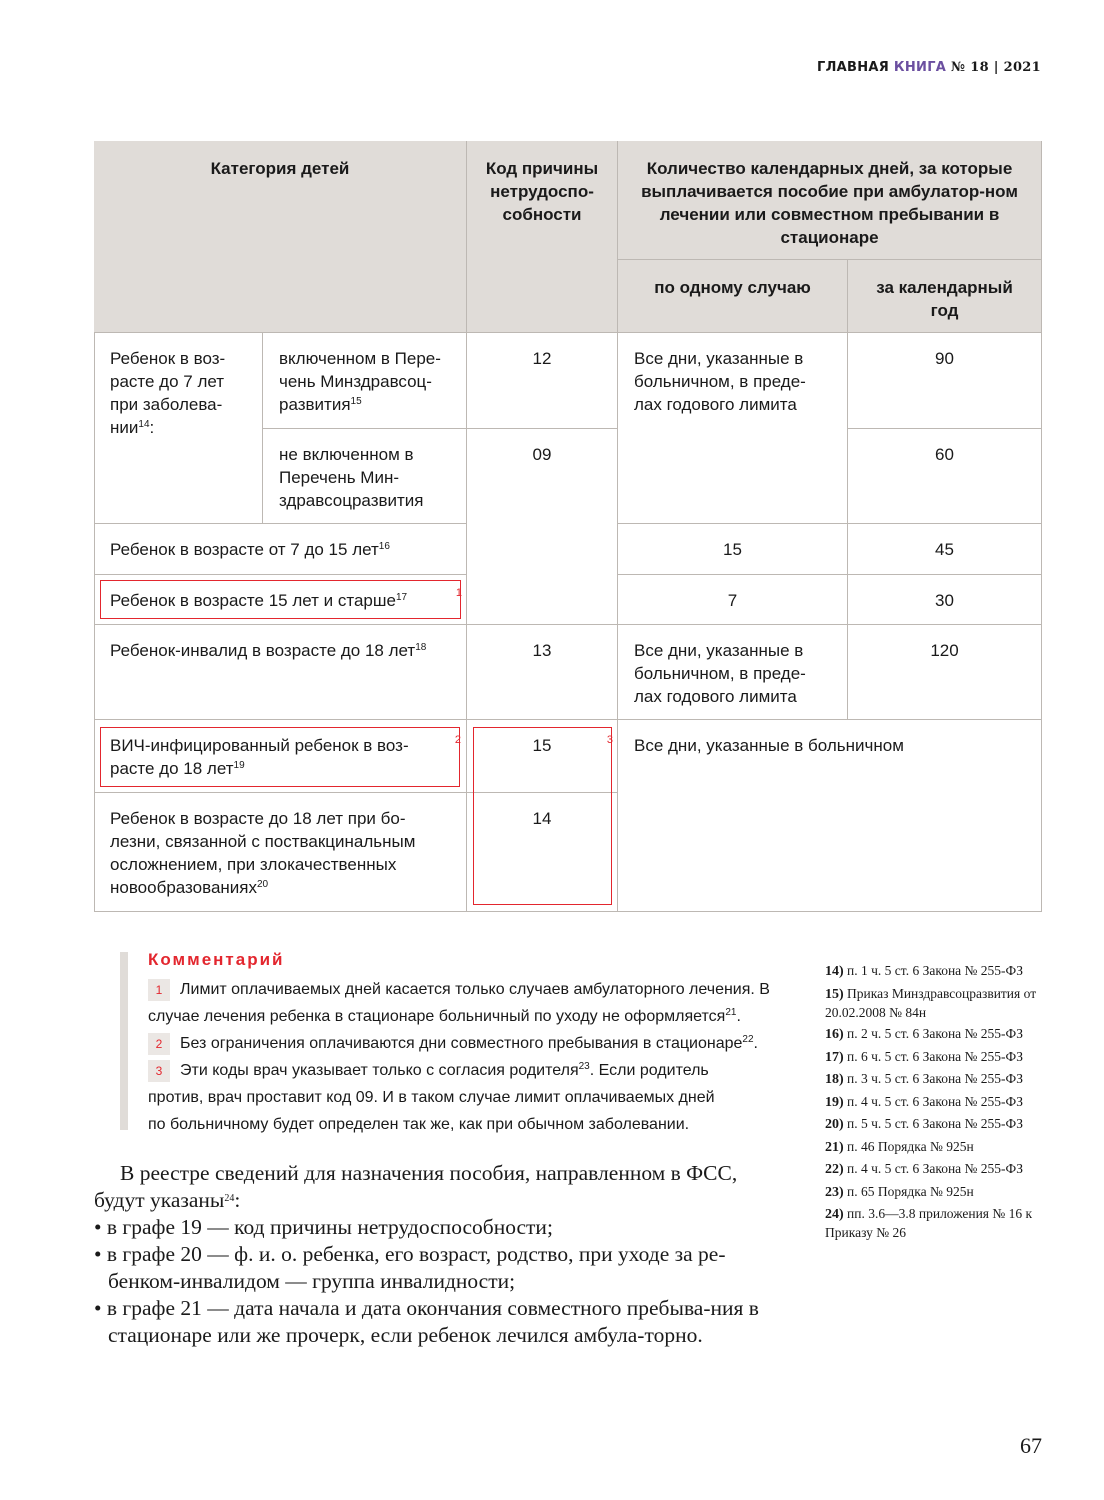 Image resolution: width=1104 pixels, height=1500 pixels. I want to click on category-disabled: Ребенок-инвалид в возрасте до 18 лет18, so click(280, 672).